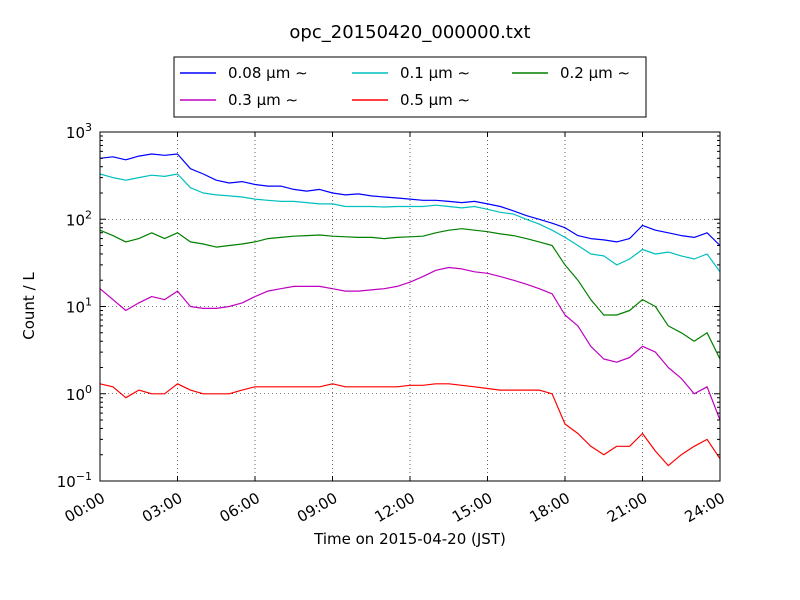  What do you see at coordinates (74, 480) in the screenshot?
I see `y-tick-label: 10⁻¹` at bounding box center [74, 480].